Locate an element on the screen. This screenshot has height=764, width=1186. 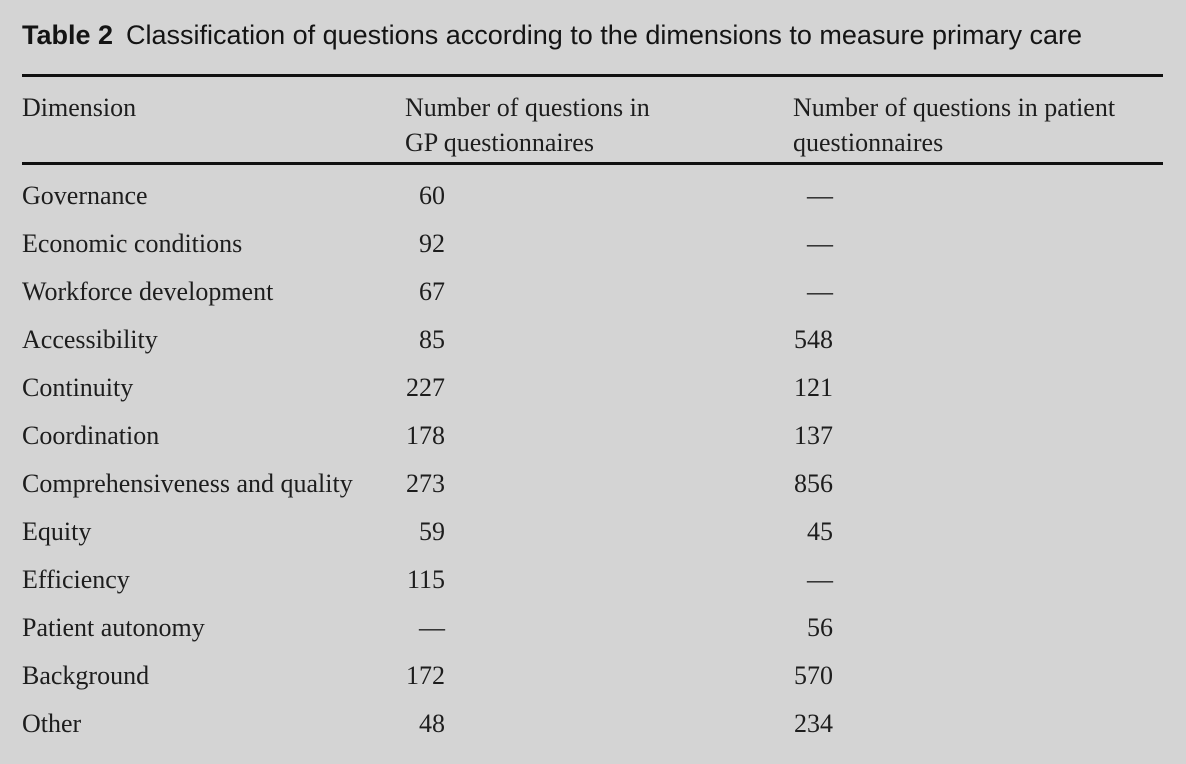
patient-count-cell: 570 is located at coordinates (813, 675).